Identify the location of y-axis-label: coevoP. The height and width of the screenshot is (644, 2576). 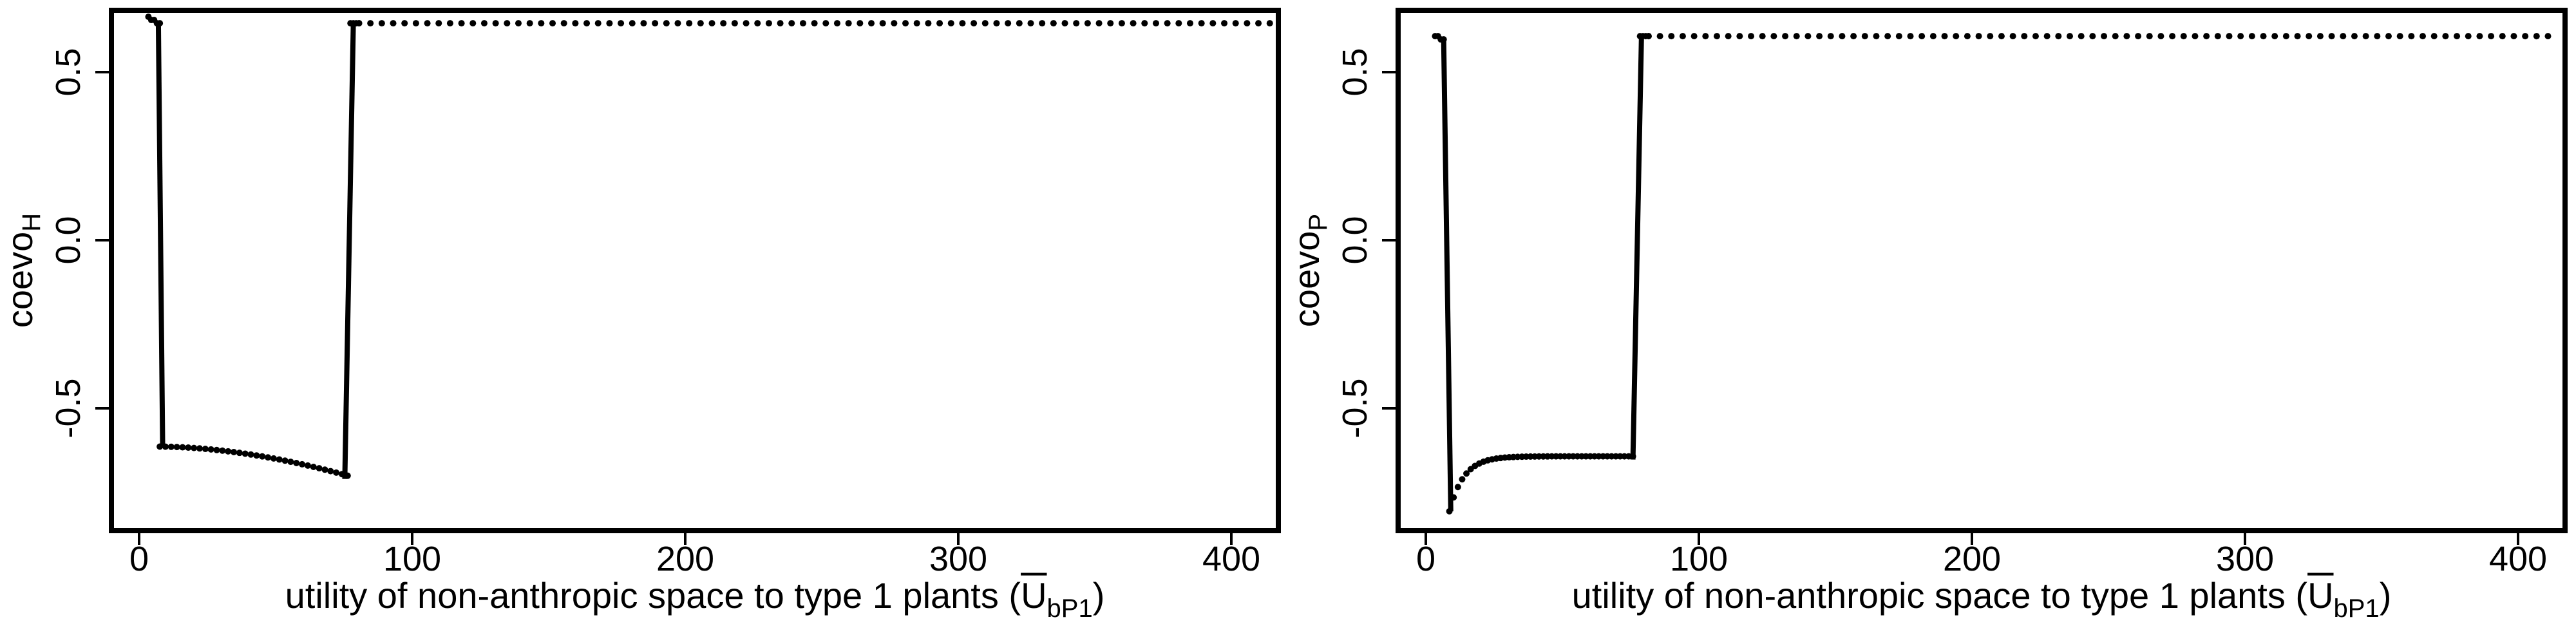
(1309, 270).